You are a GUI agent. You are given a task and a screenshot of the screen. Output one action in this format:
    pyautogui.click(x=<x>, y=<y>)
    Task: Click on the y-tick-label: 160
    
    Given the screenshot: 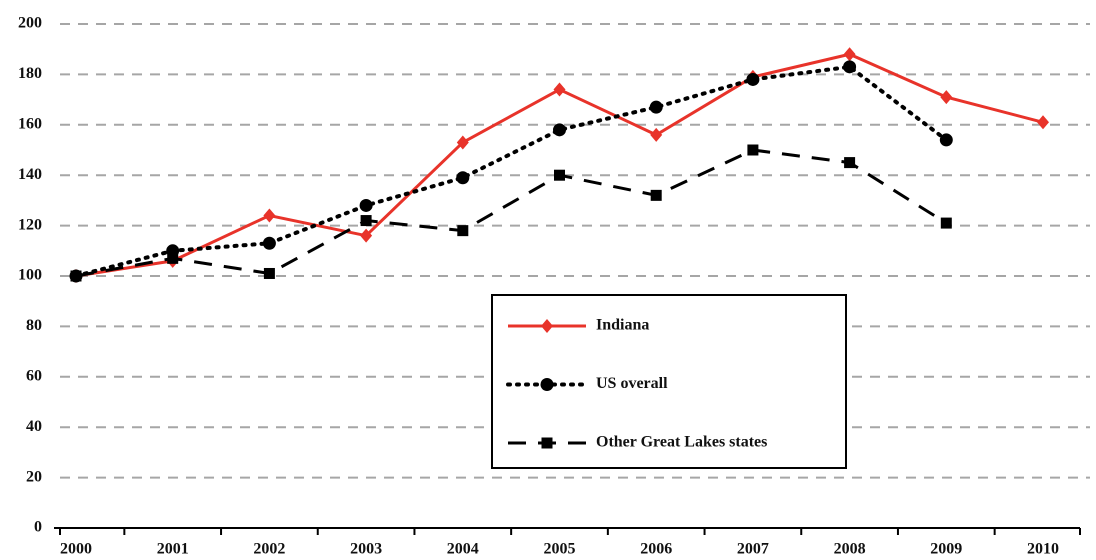 What is the action you would take?
    pyautogui.click(x=30, y=123)
    